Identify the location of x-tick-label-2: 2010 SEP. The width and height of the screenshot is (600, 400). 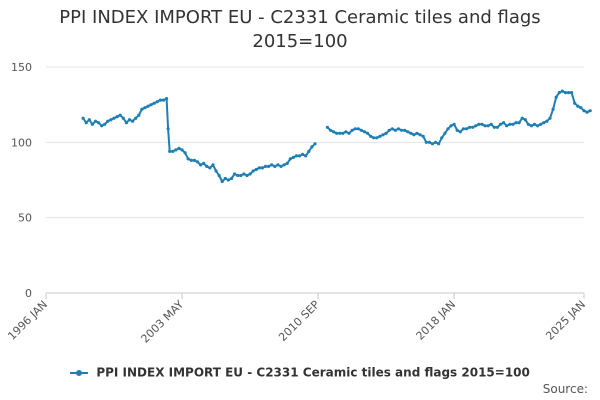
(299, 321).